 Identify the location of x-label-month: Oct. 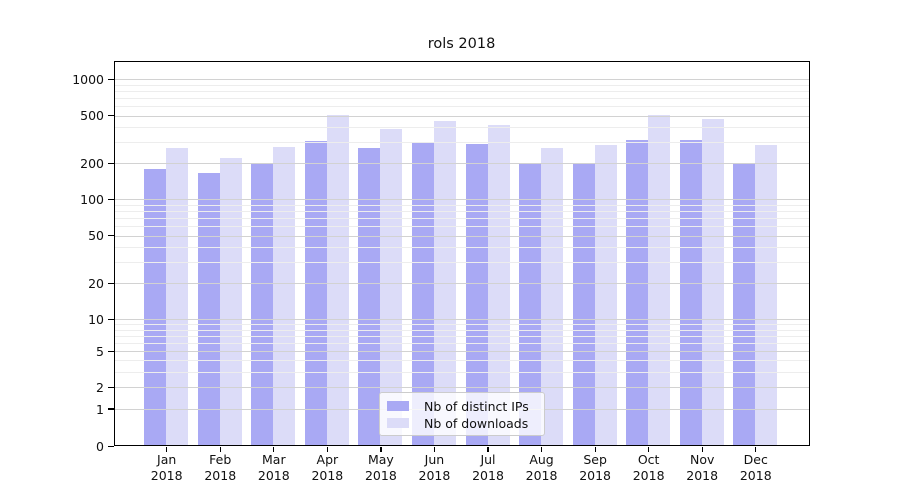
(648, 459).